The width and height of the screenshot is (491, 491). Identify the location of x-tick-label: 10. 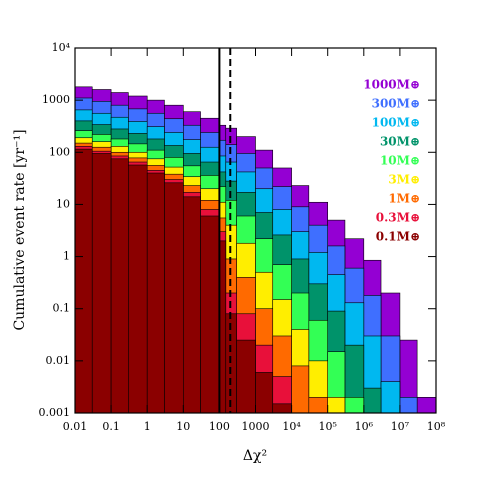
(183, 426).